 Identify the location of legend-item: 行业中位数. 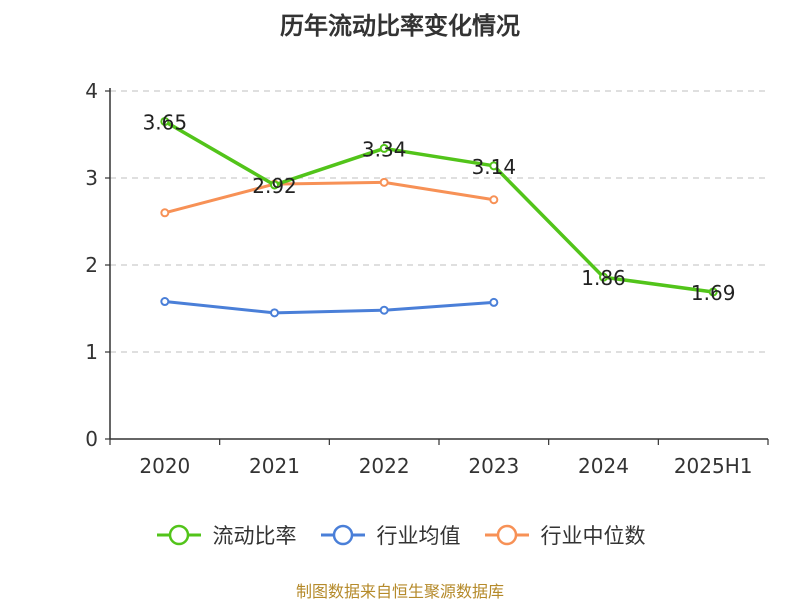
(564, 535).